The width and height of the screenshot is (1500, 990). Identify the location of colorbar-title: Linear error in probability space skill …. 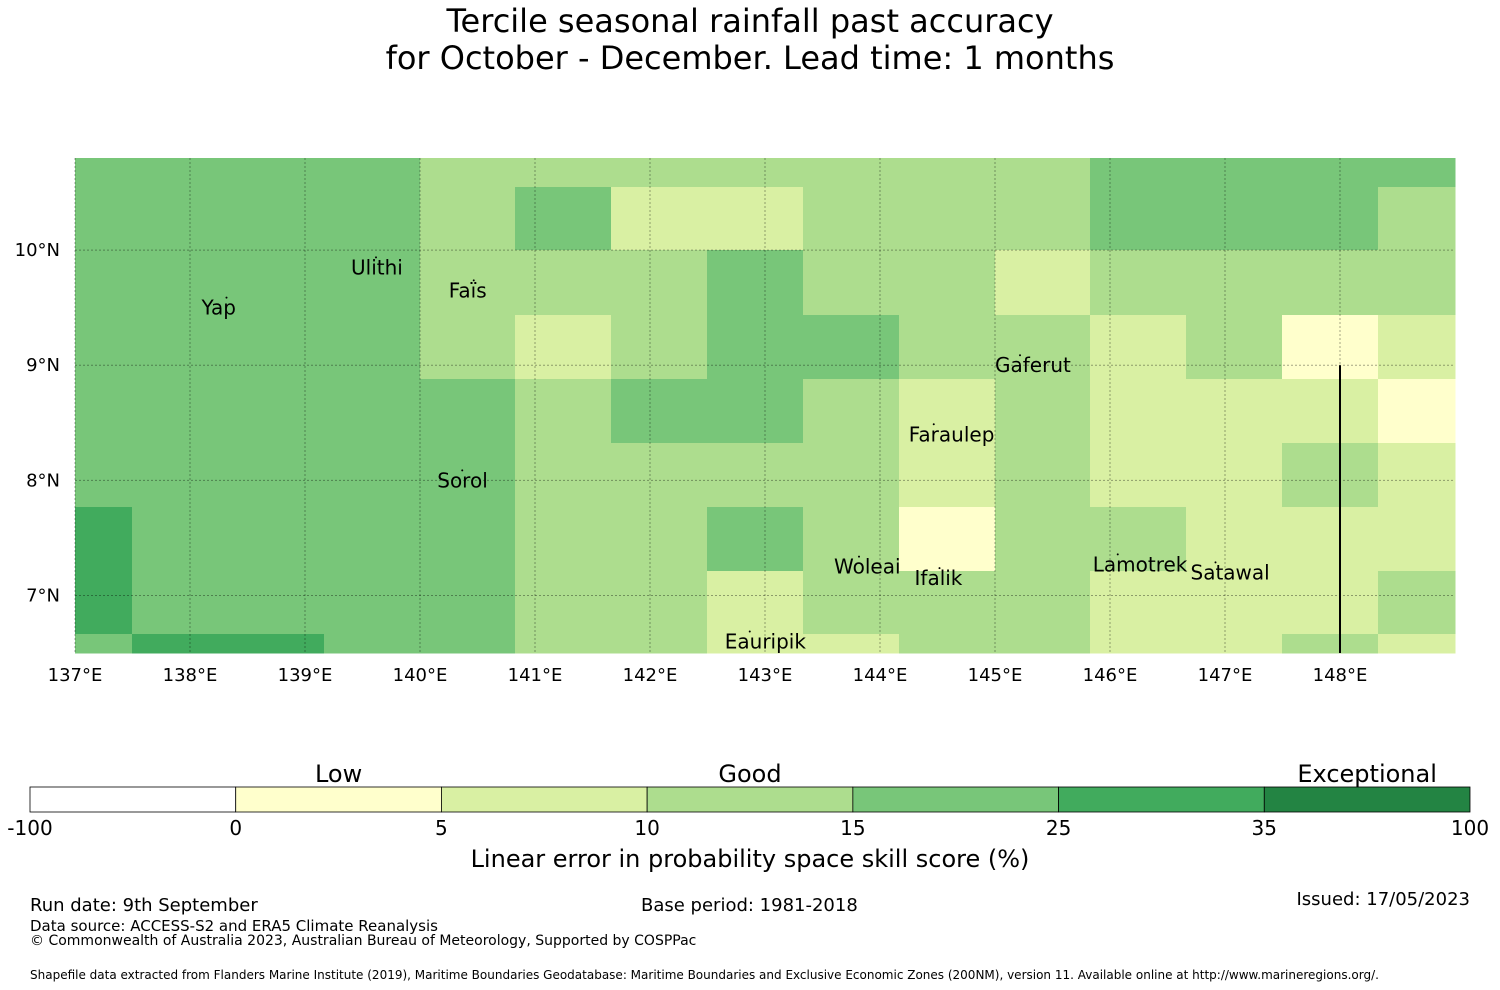
(750, 859).